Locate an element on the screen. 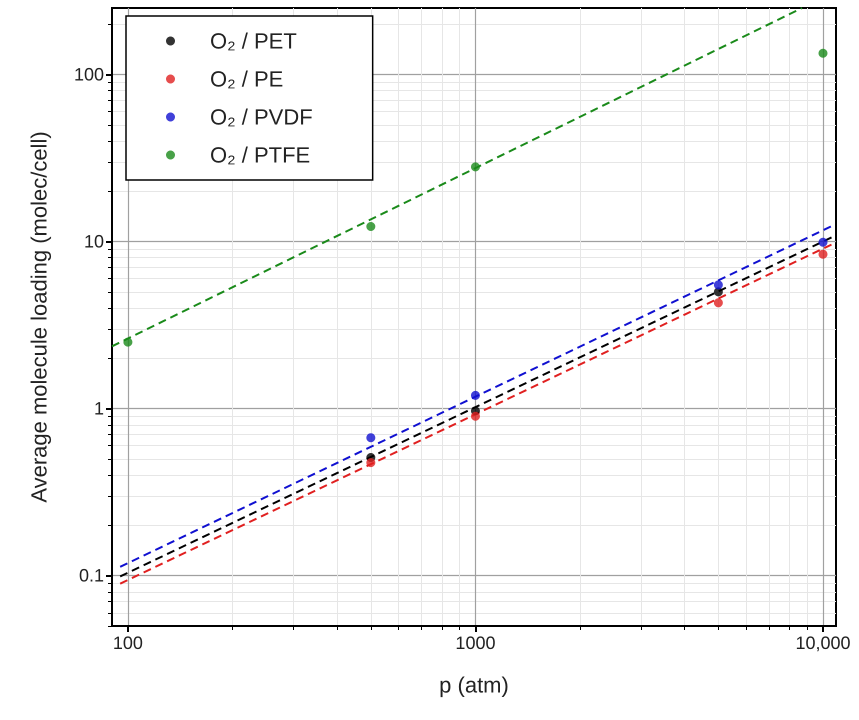 This screenshot has width=859, height=720. legend-label: O₂ / PTFE is located at coordinates (260, 155).